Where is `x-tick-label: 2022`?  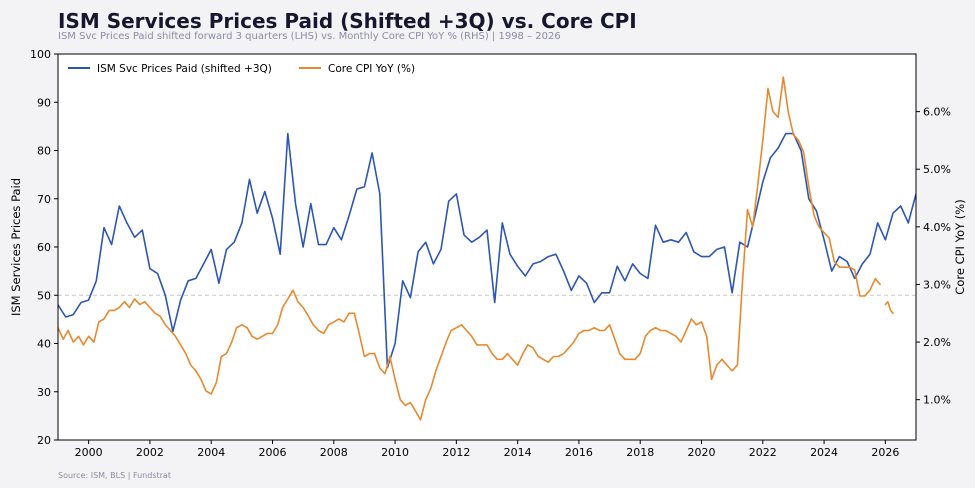 x-tick-label: 2022 is located at coordinates (763, 452).